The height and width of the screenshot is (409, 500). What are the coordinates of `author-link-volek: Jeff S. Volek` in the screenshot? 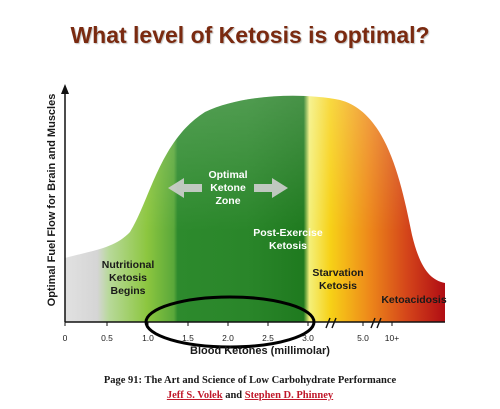 It's located at (194, 395).